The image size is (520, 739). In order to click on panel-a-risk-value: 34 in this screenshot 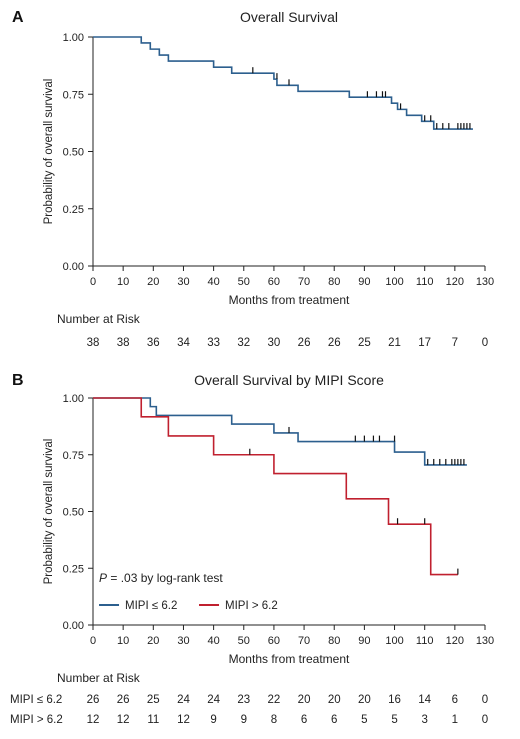, I will do `click(183, 343)`.